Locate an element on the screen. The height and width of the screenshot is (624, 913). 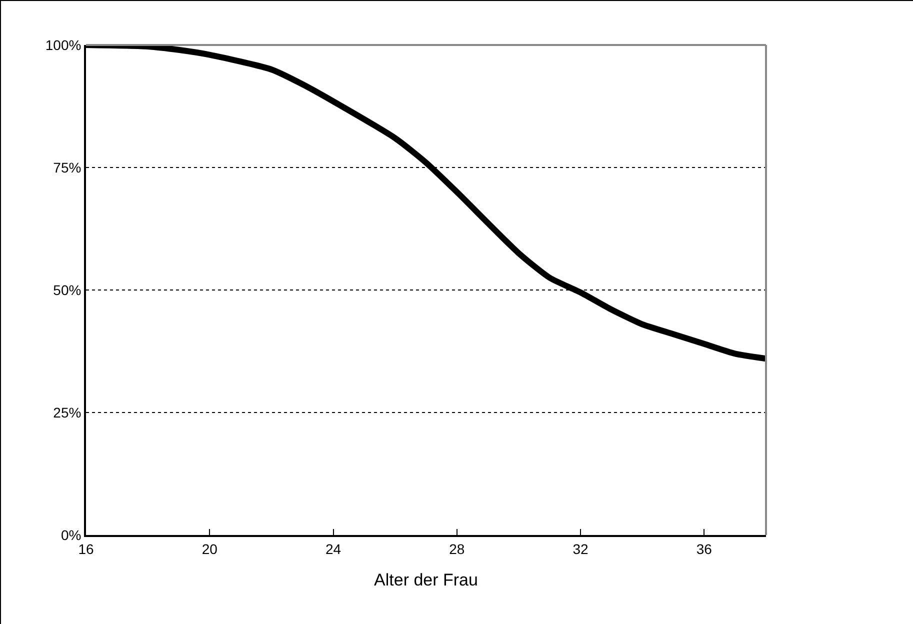
x-axis-title: Alter der Frau is located at coordinates (426, 580).